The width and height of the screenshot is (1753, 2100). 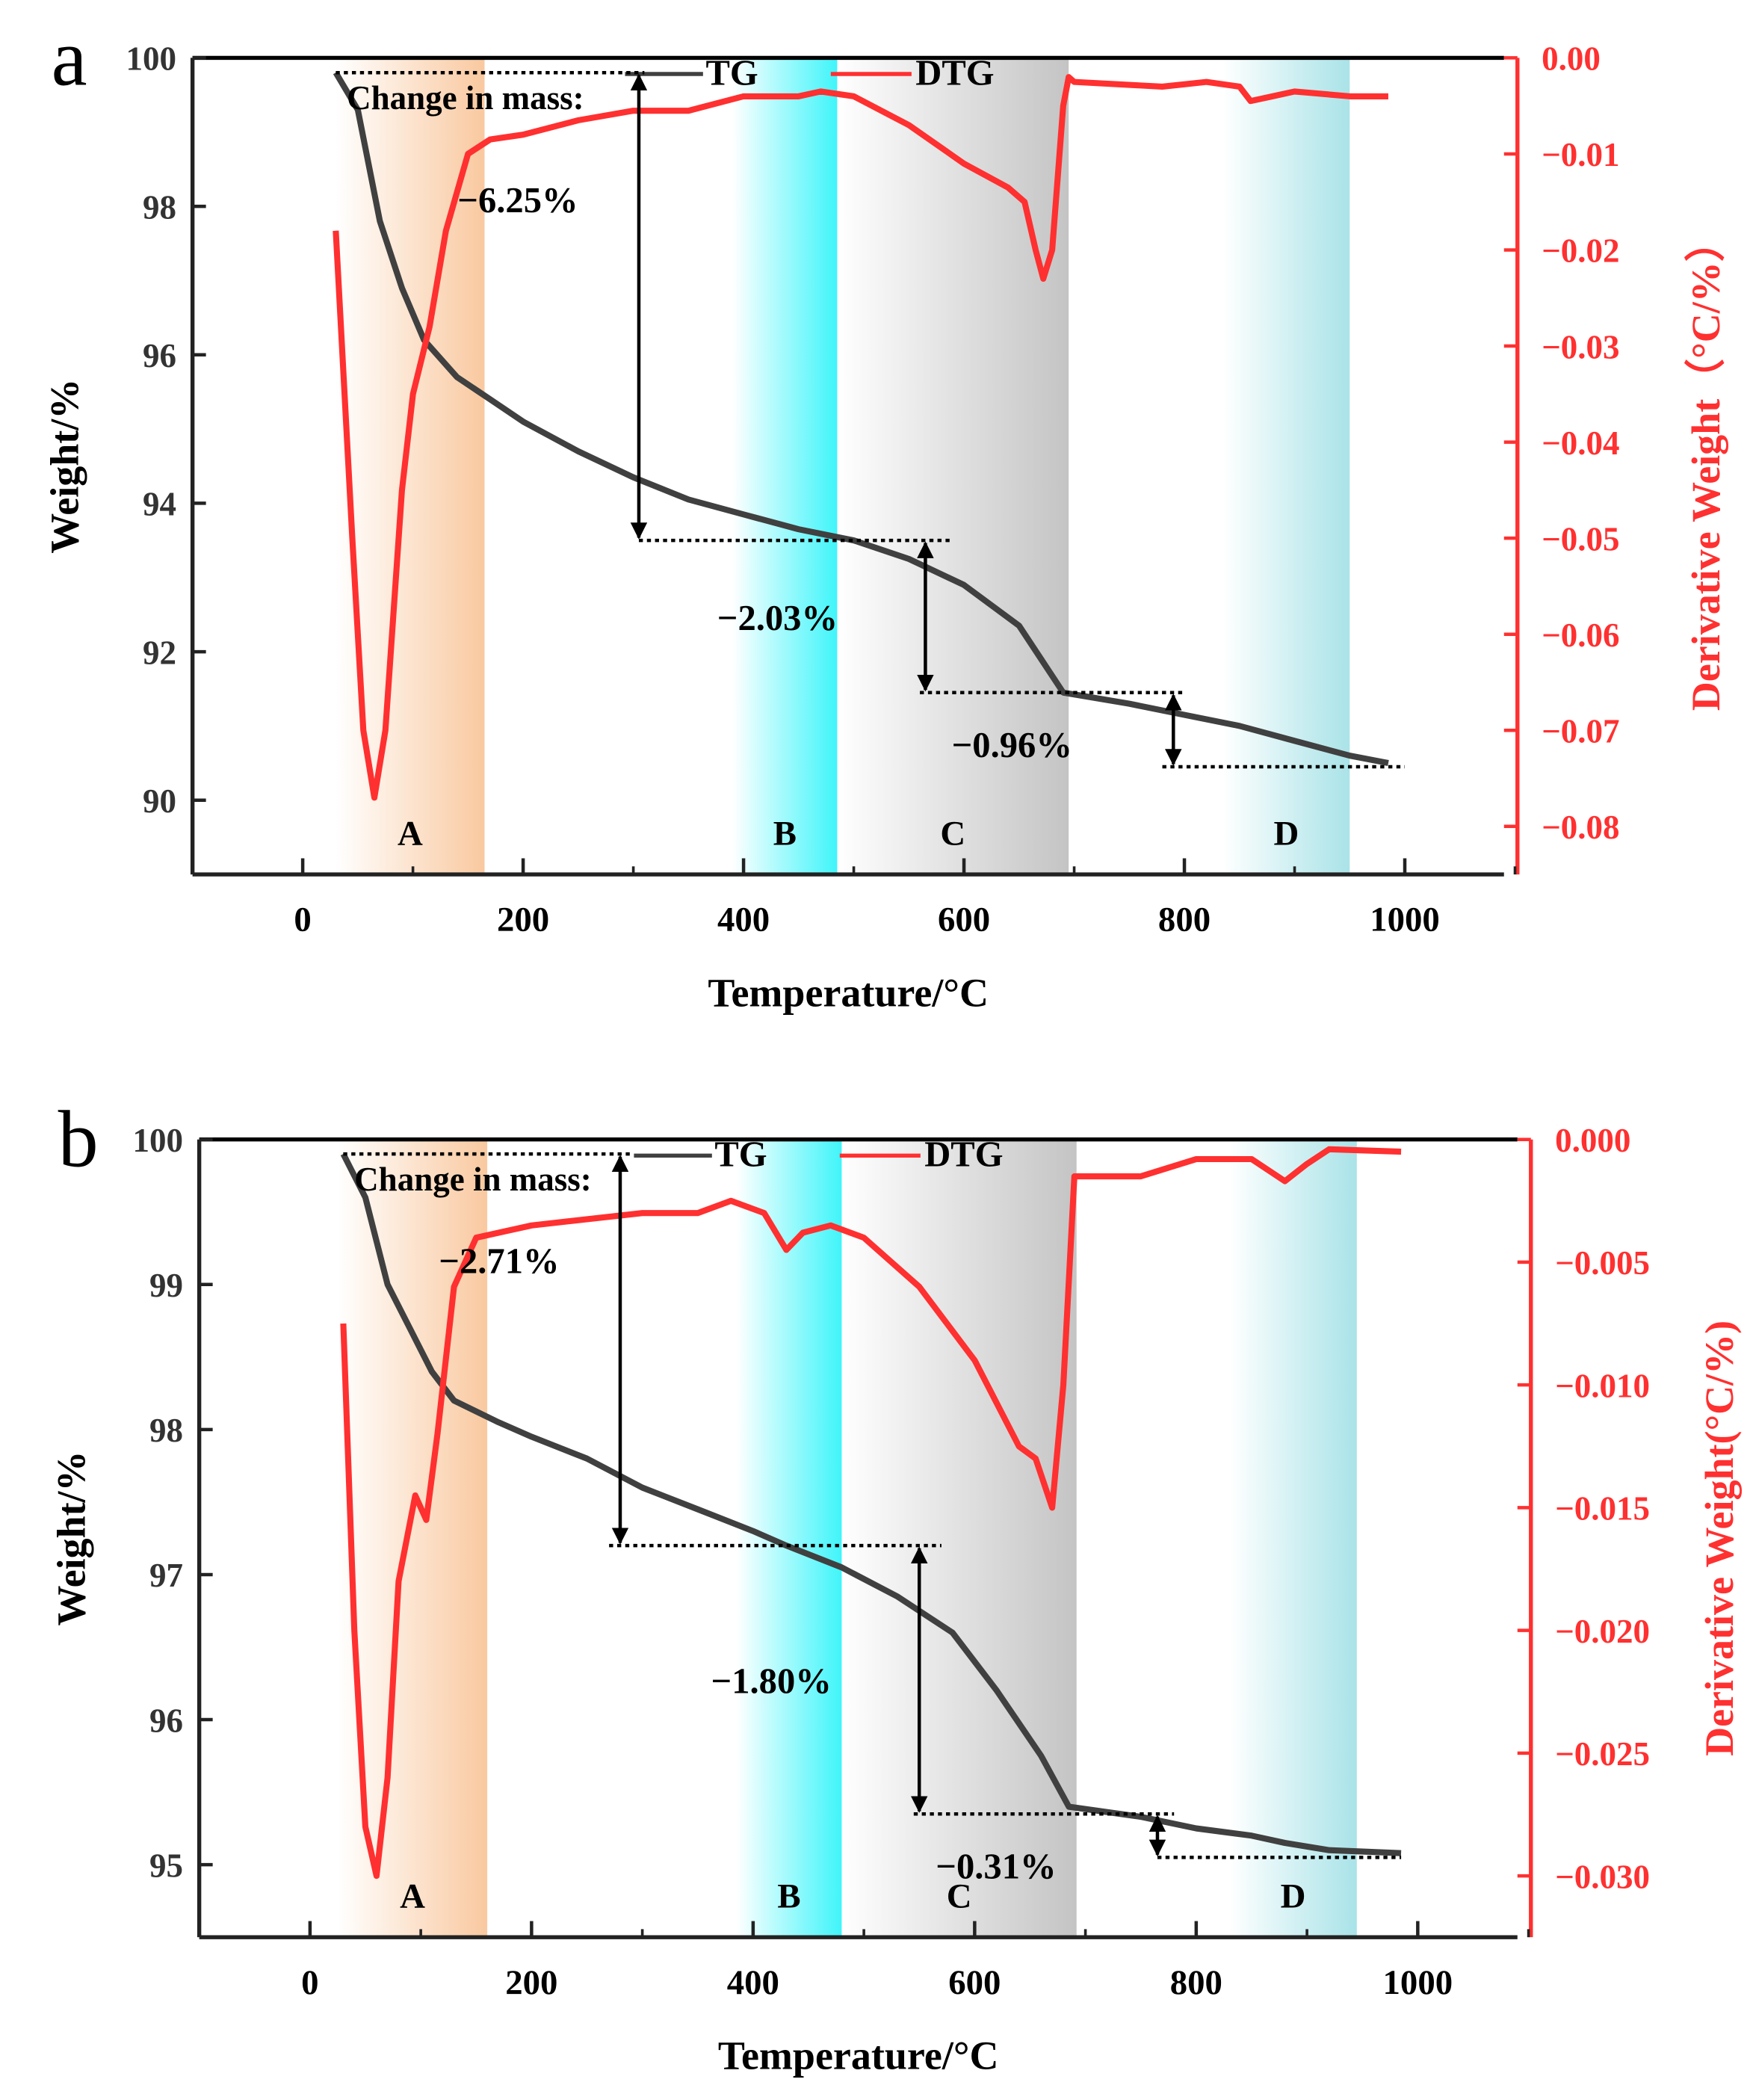 I want to click on mass-change-label: −0.31%, so click(x=996, y=1867).